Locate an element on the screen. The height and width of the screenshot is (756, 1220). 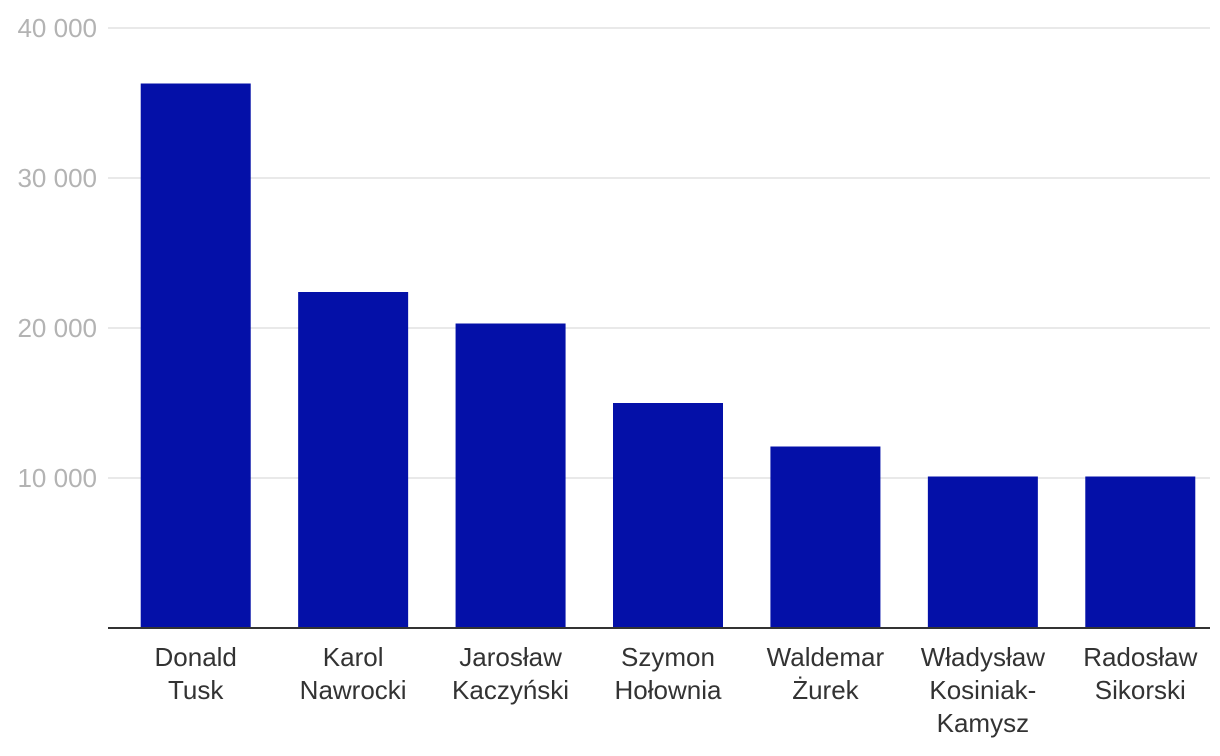
category-label-line: Waldemar is located at coordinates (826, 657).